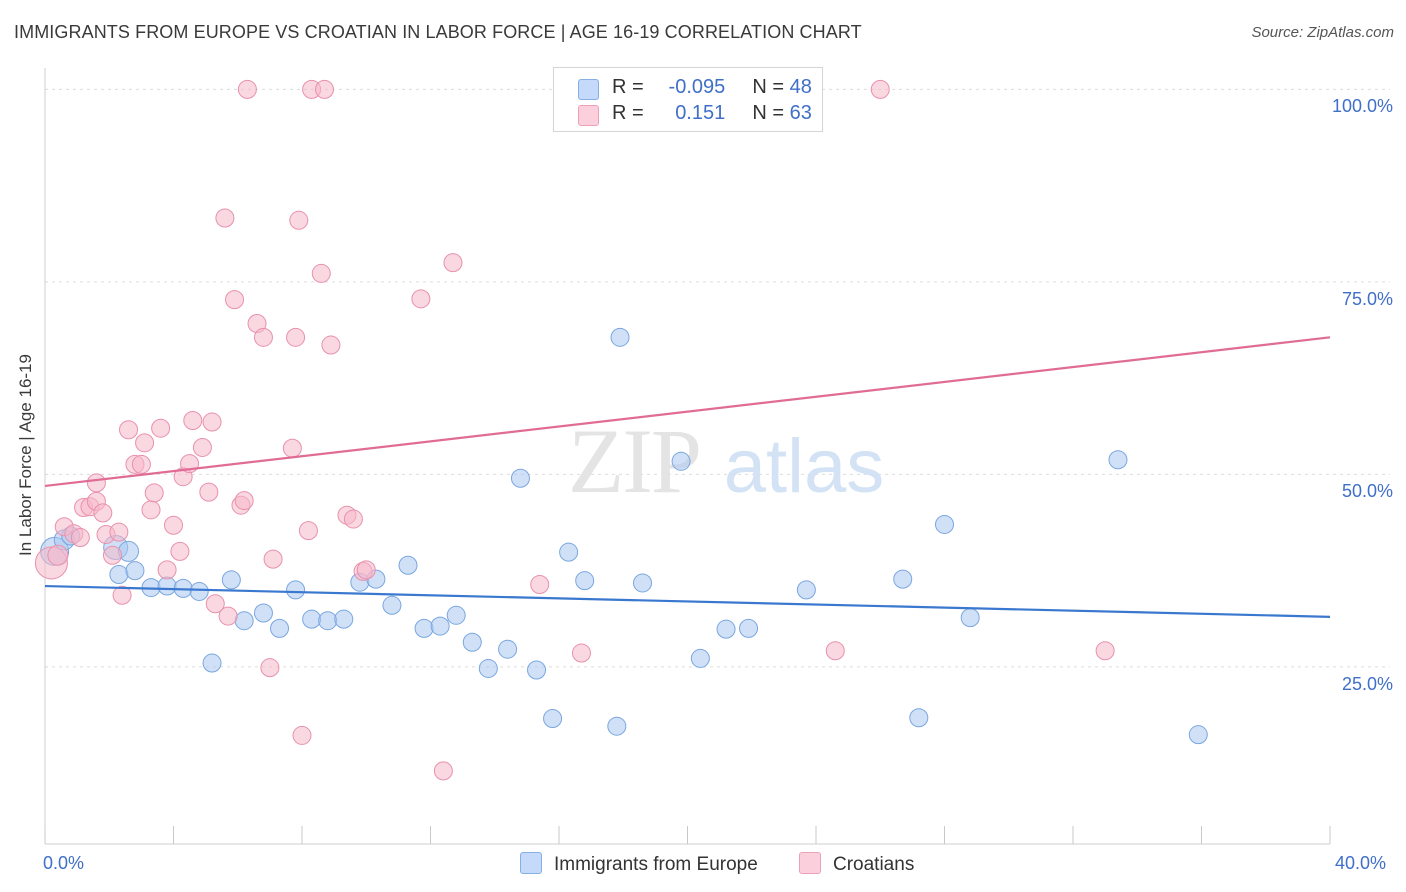 The height and width of the screenshot is (892, 1406). I want to click on source-attribution: Source: ZipAtlas.com, so click(1322, 32).